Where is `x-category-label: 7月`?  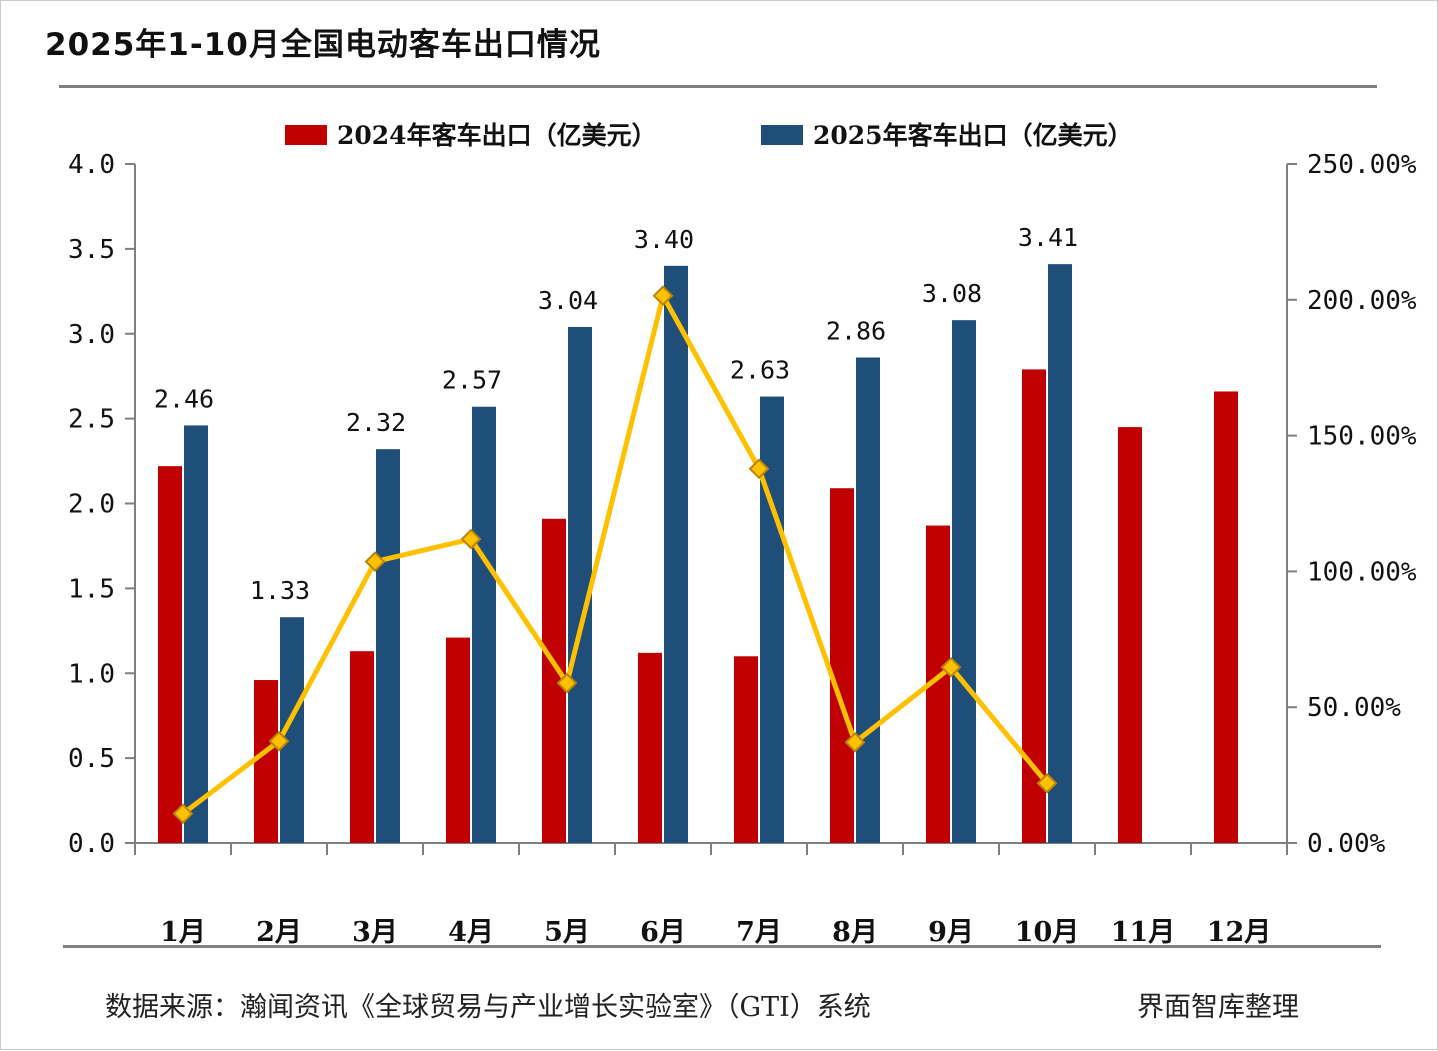 x-category-label: 7月 is located at coordinates (759, 932).